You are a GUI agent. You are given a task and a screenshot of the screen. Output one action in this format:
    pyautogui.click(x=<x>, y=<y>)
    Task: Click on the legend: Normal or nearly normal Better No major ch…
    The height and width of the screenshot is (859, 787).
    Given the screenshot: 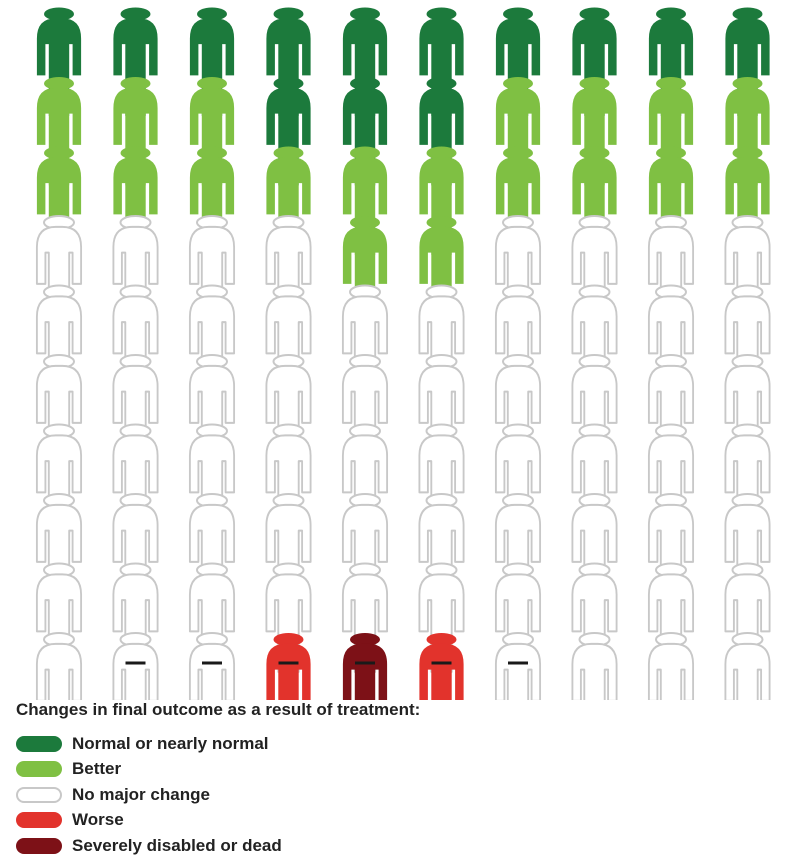 What is the action you would take?
    pyautogui.click(x=149, y=795)
    